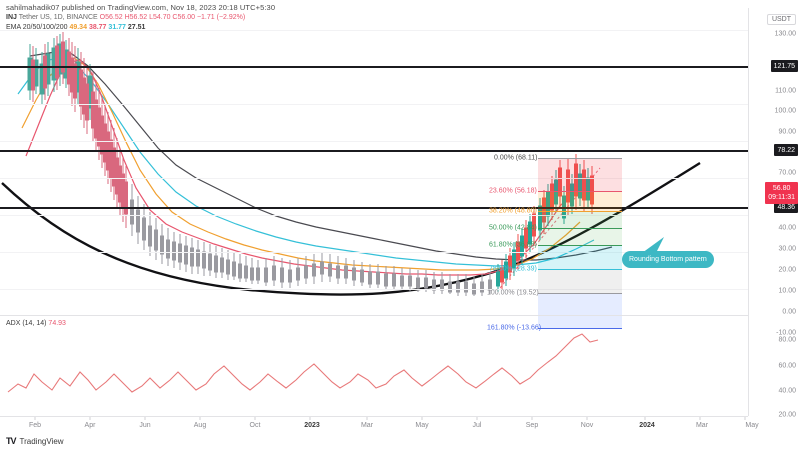  Describe the element at coordinates (97, 27) in the screenshot. I see `ema-50-value: 38.77` at that location.